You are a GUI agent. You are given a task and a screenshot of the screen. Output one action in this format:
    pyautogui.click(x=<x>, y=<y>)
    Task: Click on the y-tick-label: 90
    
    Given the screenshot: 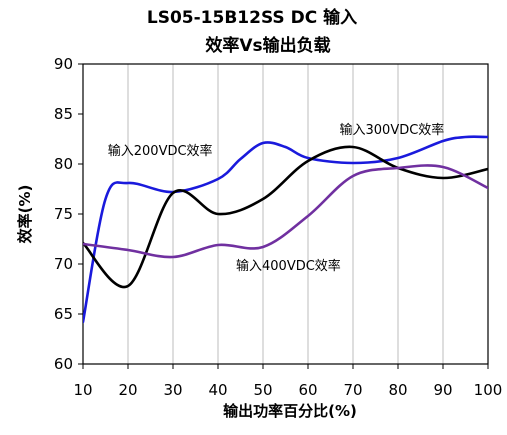 What is the action you would take?
    pyautogui.click(x=63, y=64)
    